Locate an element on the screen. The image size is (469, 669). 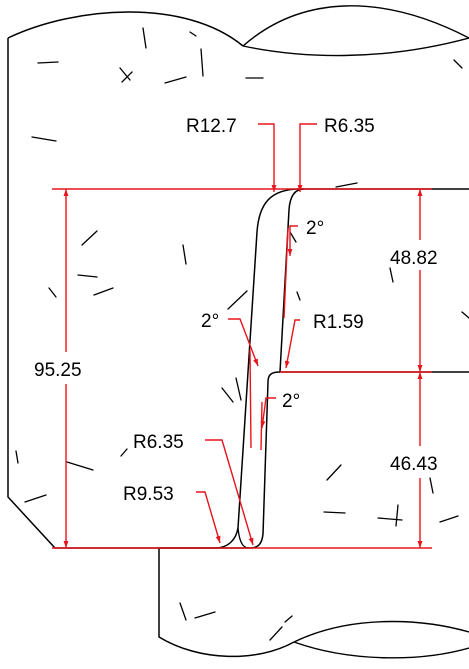
label-left-wall-angle: 2° is located at coordinates (210, 321).